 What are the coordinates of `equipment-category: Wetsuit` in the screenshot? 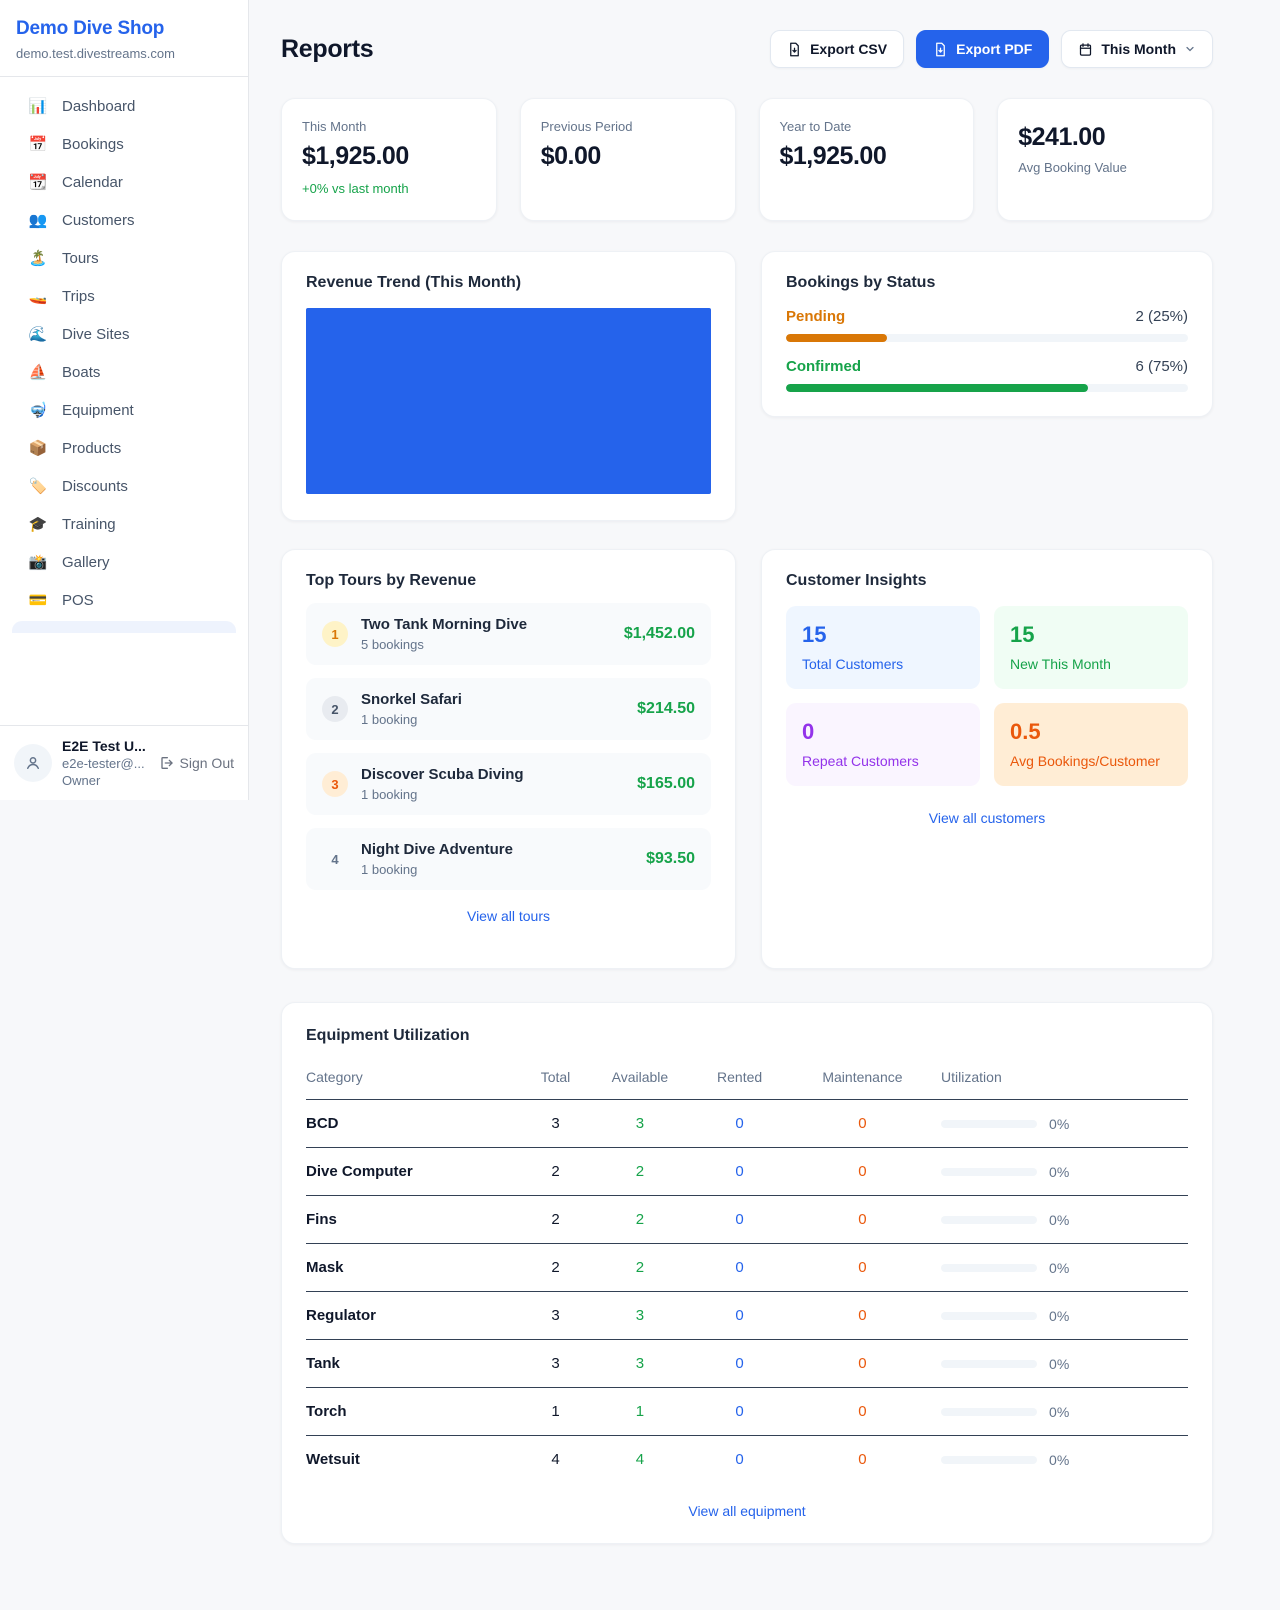 It's located at (333, 1459).